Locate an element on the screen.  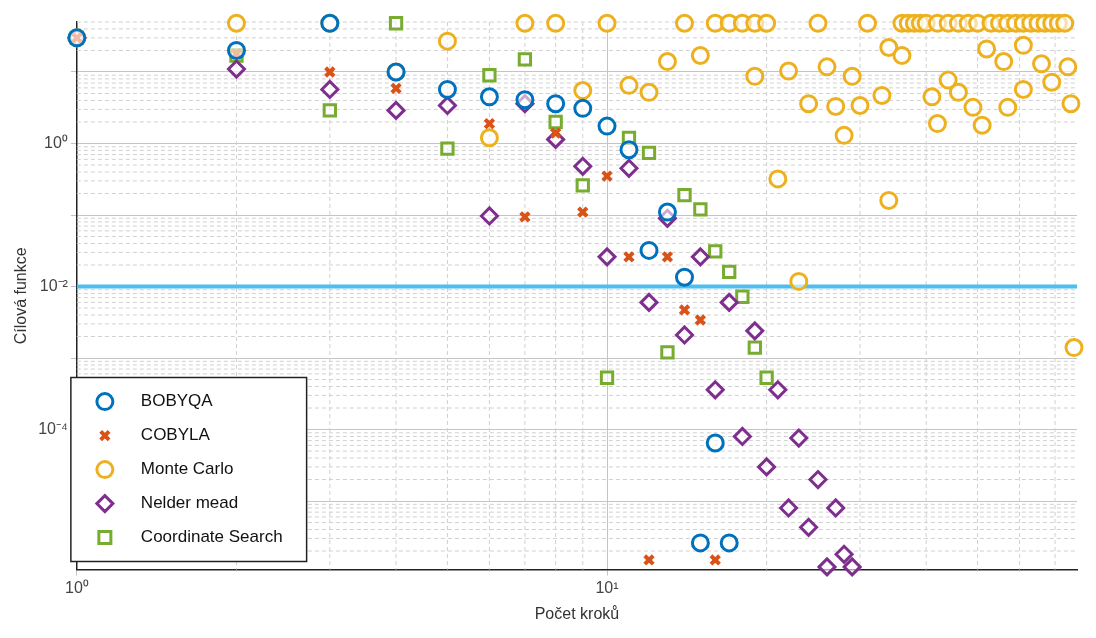
y-tick-label: 10⁻² is located at coordinates (54, 285).